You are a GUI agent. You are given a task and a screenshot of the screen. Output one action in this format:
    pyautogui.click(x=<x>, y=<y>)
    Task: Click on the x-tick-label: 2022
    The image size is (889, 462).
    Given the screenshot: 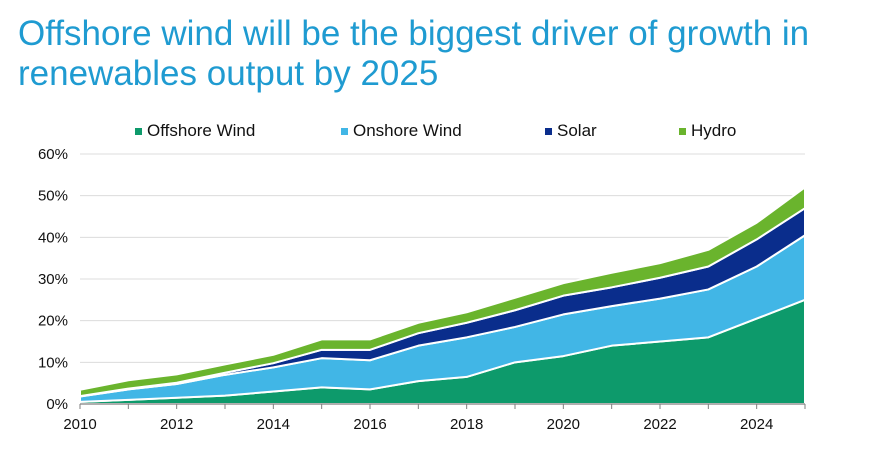 What is the action you would take?
    pyautogui.click(x=659, y=424)
    